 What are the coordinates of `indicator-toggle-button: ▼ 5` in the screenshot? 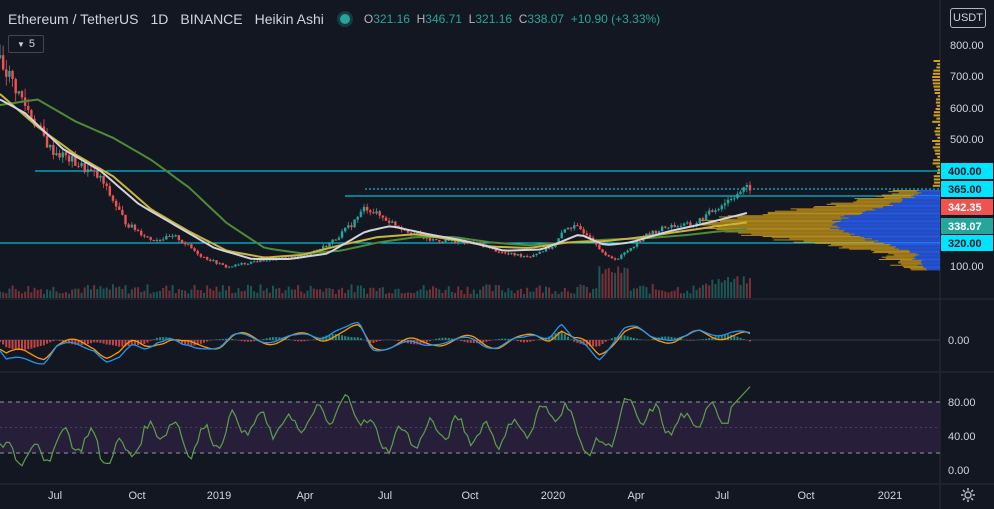 It's located at (26, 44).